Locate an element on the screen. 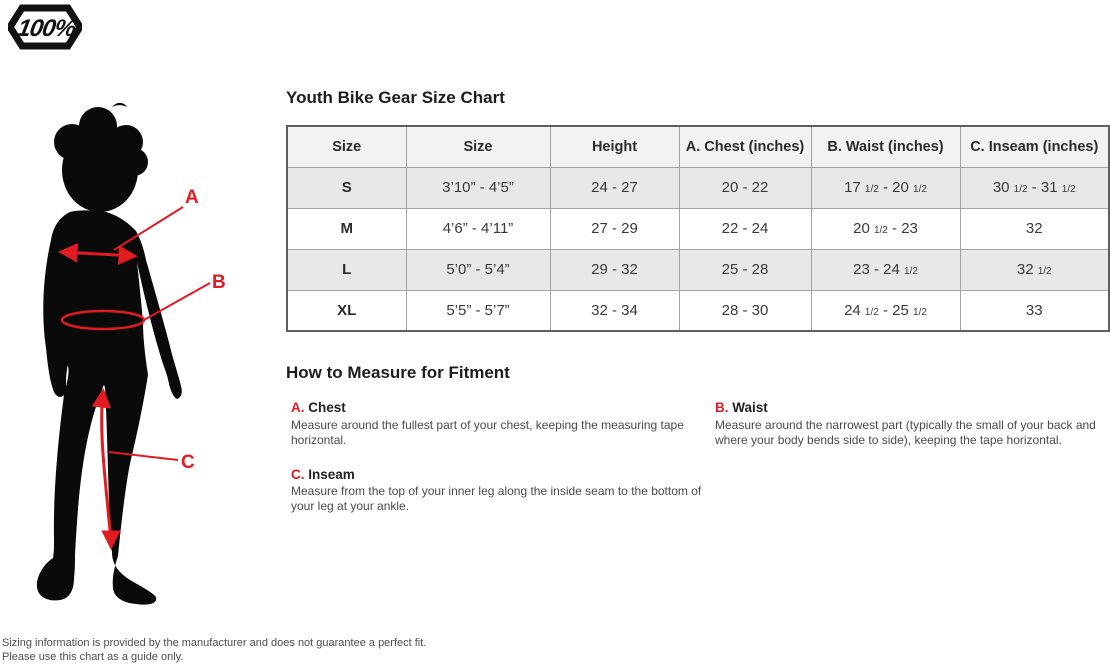 This screenshot has width=1110, height=664. cell-inseam: 30 1/2 - 31 1/2 is located at coordinates (1034, 187).